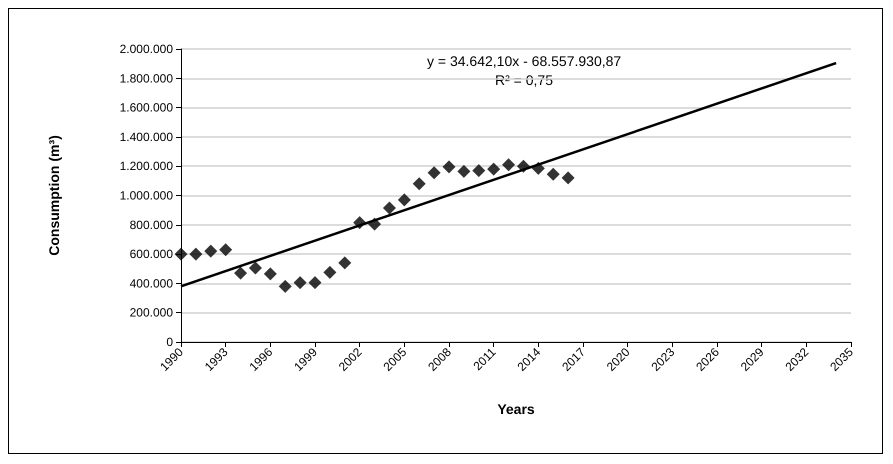  What do you see at coordinates (54, 195) in the screenshot?
I see `y-axis-title: Consumption (m³)` at bounding box center [54, 195].